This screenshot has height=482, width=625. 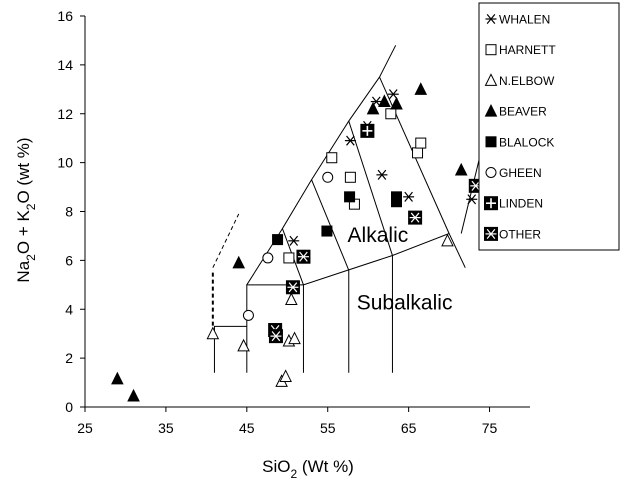 I want to click on x-axis-title: SiO2 (Wt %), so click(x=308, y=469).